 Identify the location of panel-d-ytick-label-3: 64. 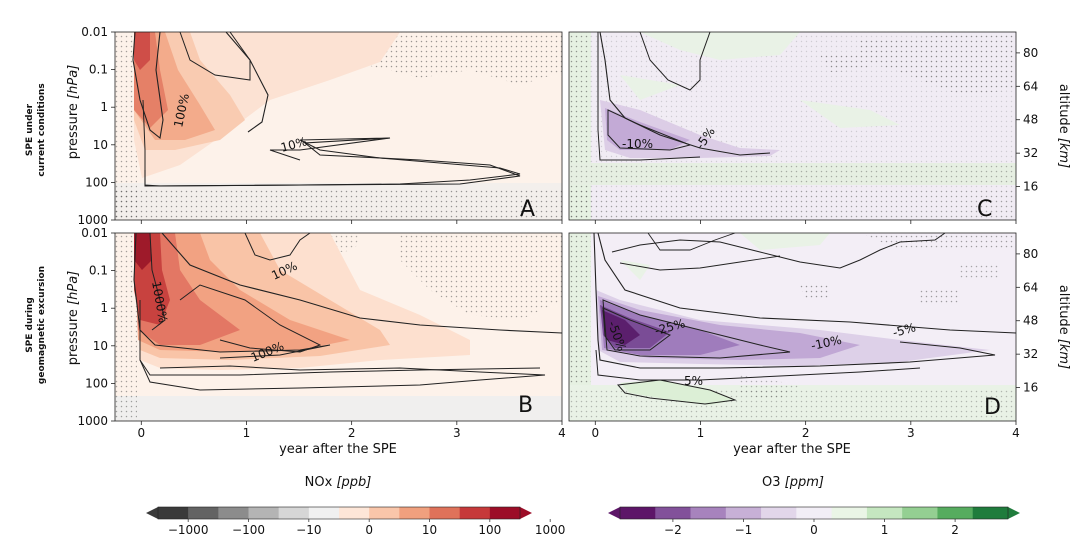
(1030, 287).